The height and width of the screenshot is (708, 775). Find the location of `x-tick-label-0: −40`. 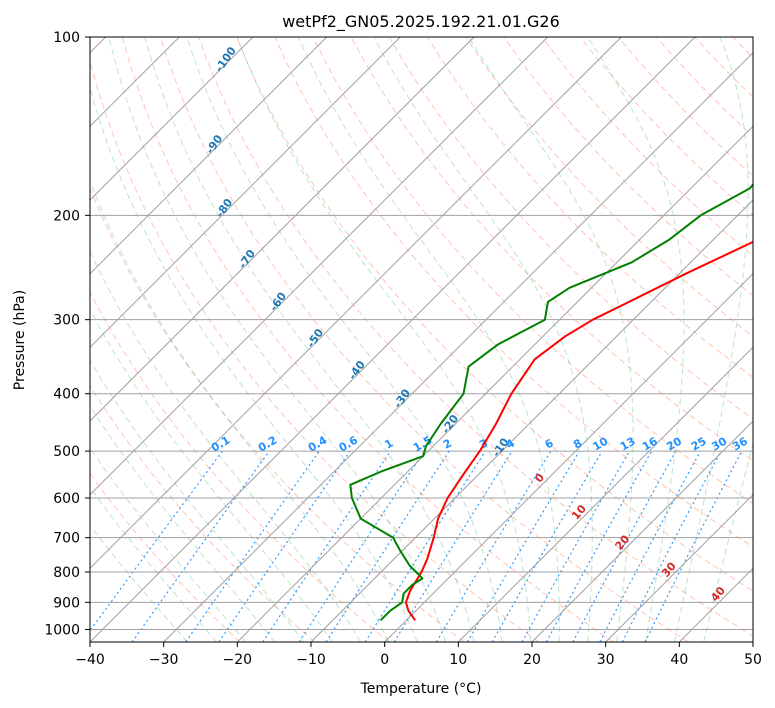

x-tick-label-0: −40 is located at coordinates (90, 660).